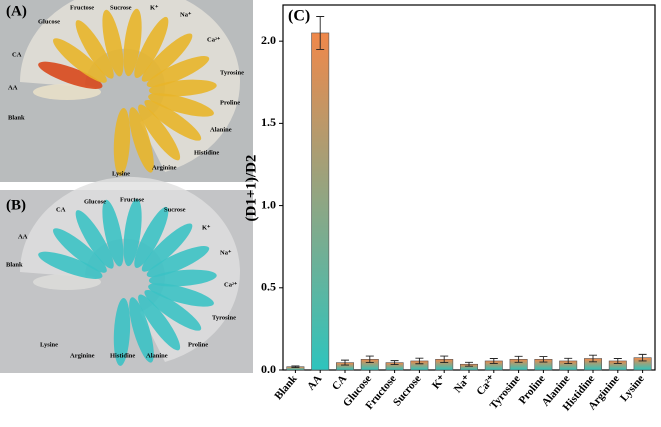  What do you see at coordinates (16, 205) in the screenshot?
I see `photo-b-label: (B)` at bounding box center [16, 205].